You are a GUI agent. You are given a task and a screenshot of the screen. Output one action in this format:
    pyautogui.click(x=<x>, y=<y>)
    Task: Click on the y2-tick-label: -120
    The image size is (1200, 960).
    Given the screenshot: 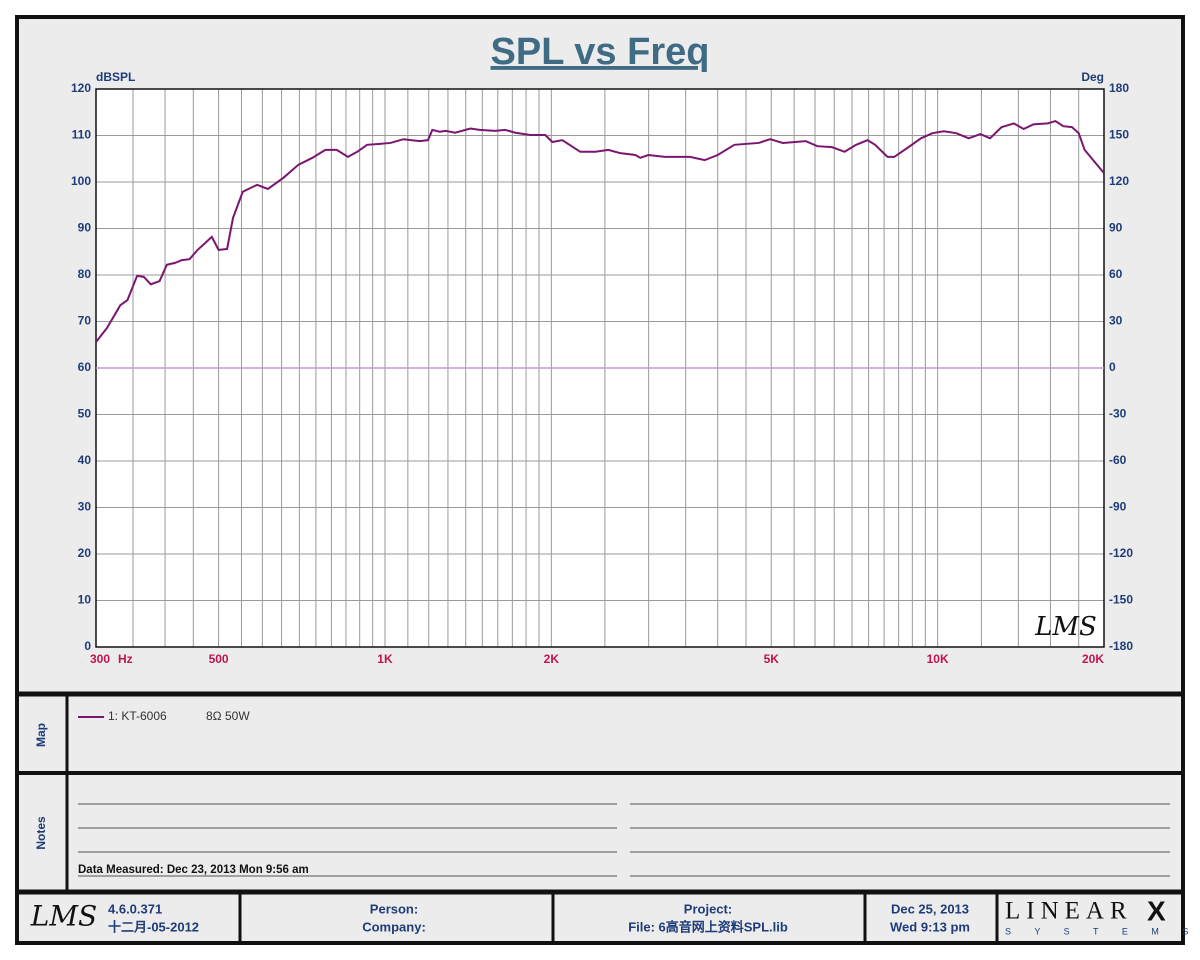 What is the action you would take?
    pyautogui.click(x=1121, y=553)
    